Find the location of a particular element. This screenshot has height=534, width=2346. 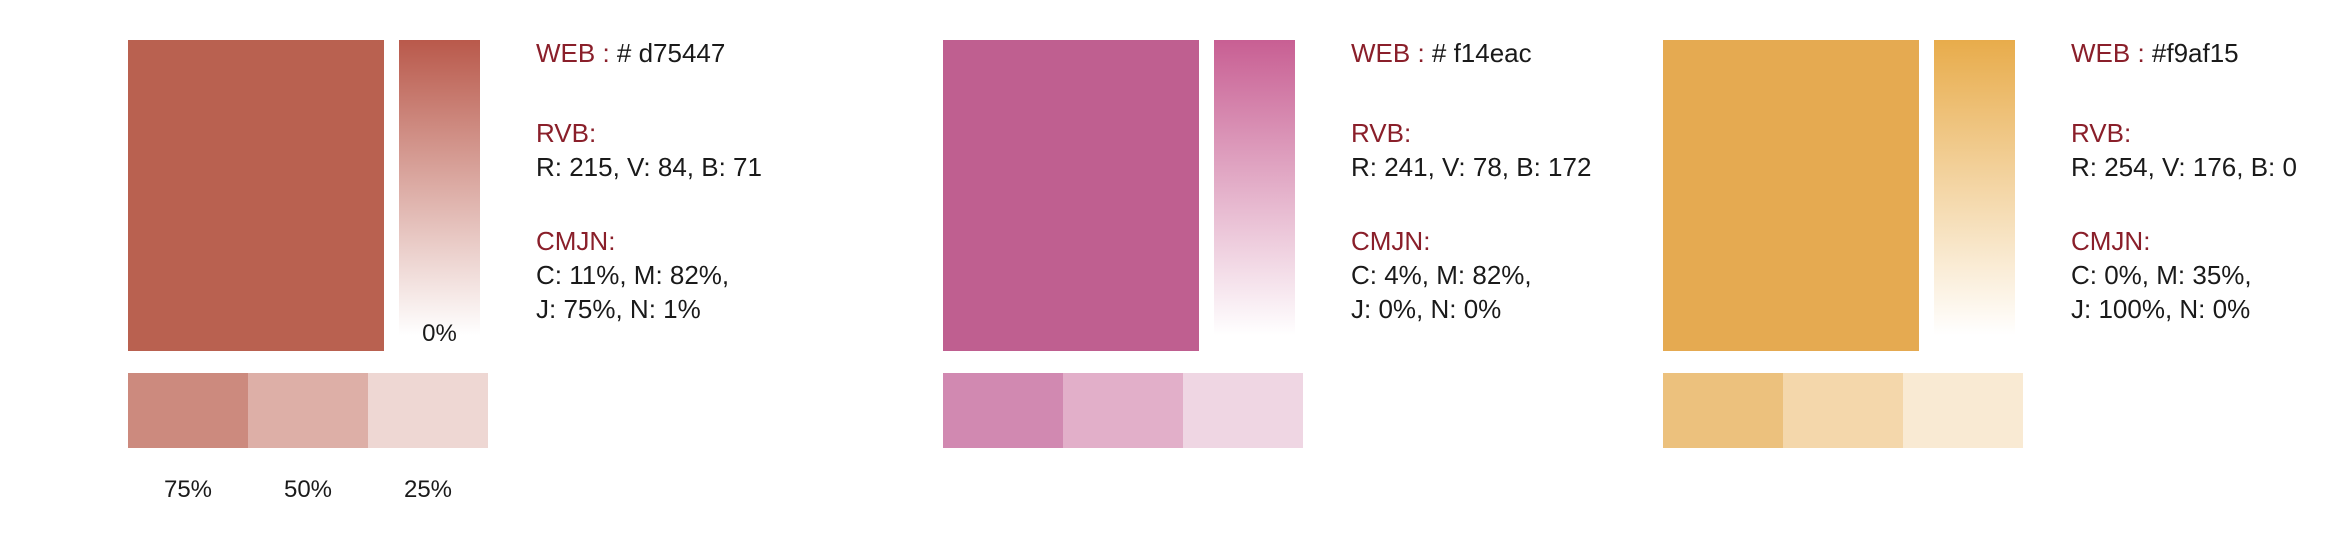

web-code: WEB : # f14eac is located at coordinates (1441, 53).